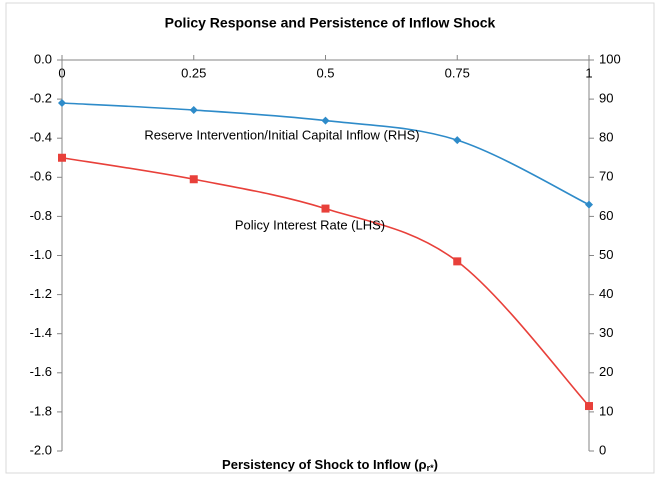 The height and width of the screenshot is (483, 661). Describe the element at coordinates (324, 464) in the screenshot. I see `x-axis-label-main: Persistency of Shock to Inflow (ρ` at that location.